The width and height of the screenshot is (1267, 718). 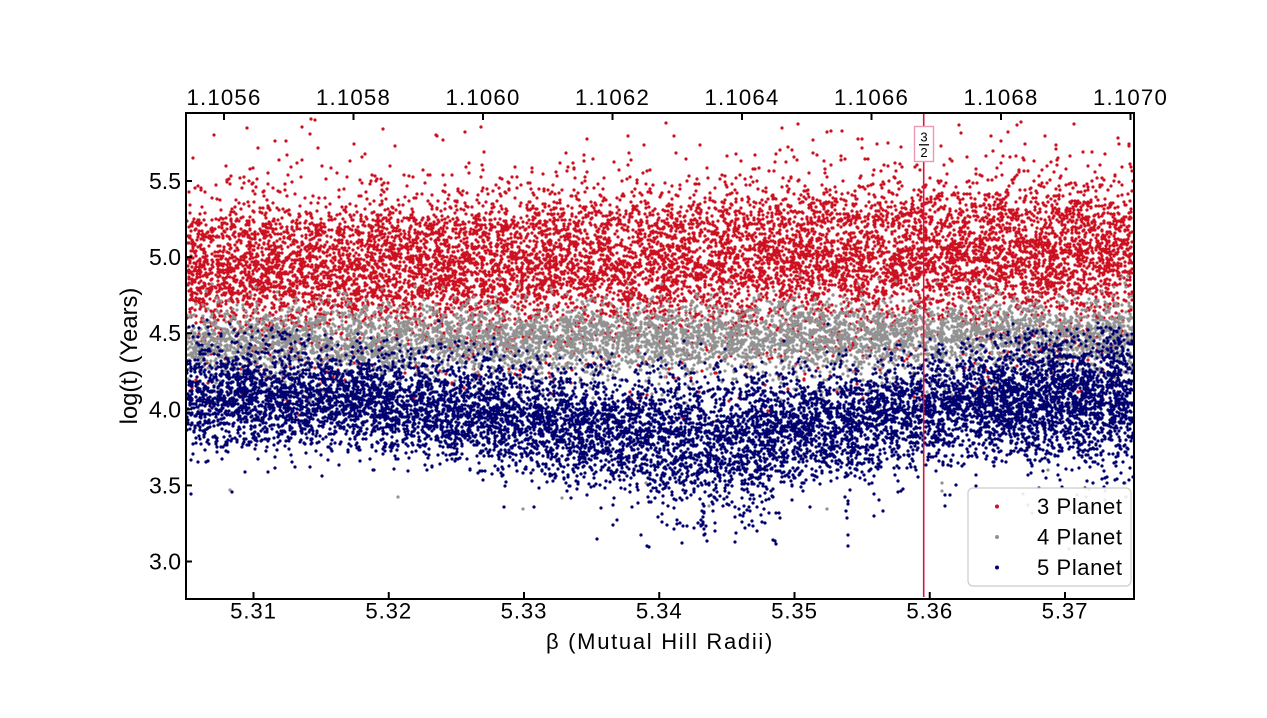 I want to click on svg-text: β (Mutual Hill Radii), so click(x=660, y=641).